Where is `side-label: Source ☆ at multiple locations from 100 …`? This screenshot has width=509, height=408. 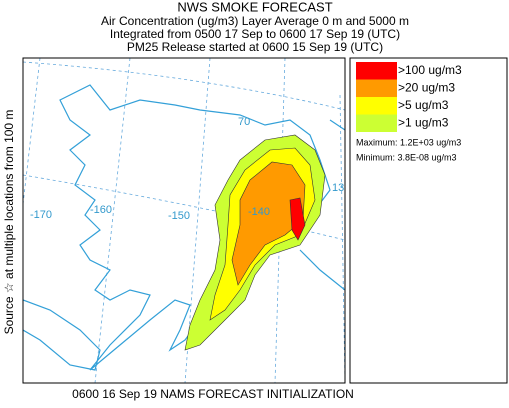 side-label: Source ☆ at multiple locations from 100 … is located at coordinates (9, 222).